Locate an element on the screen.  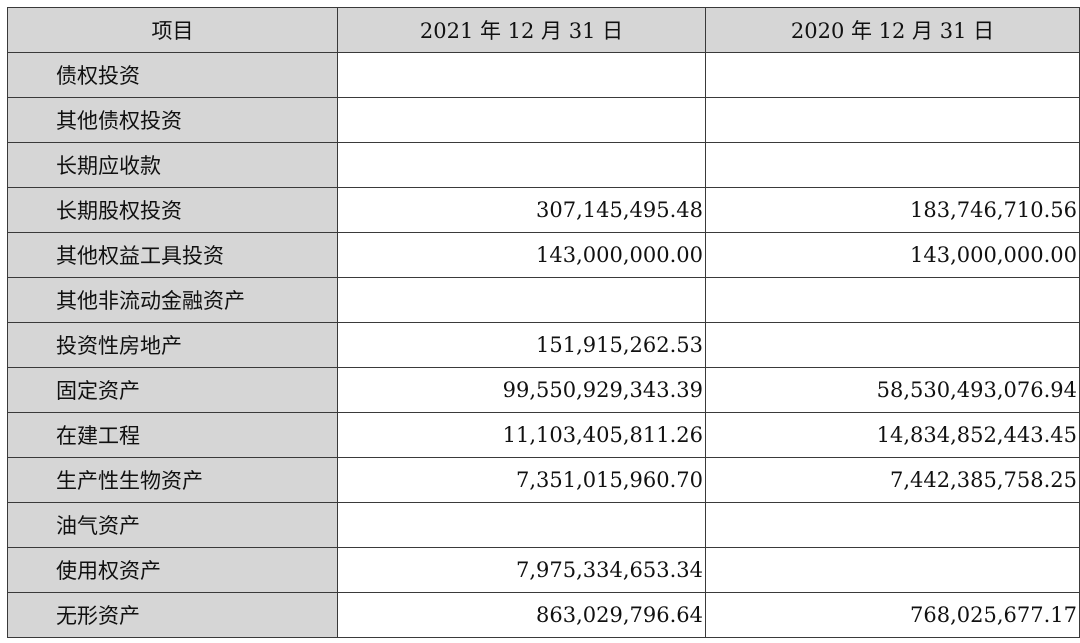
row-value-2021: 99,550,929,343.39 is located at coordinates (521, 390).